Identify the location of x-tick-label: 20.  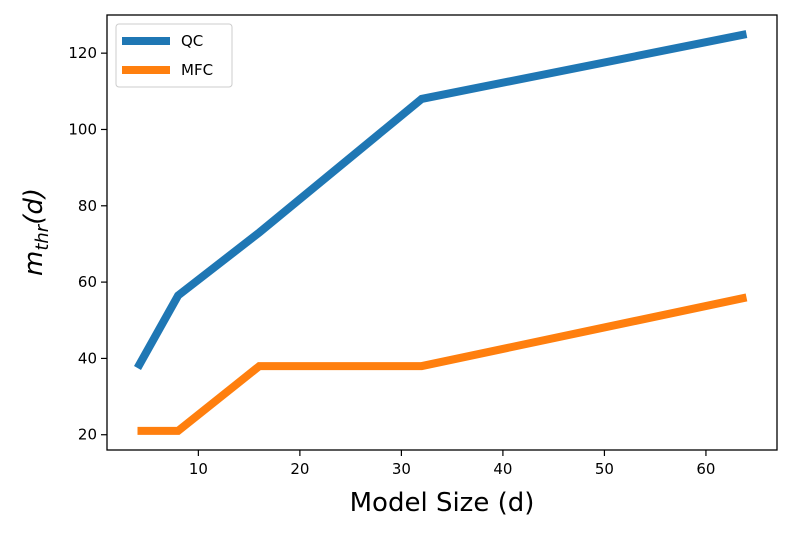
(299, 469).